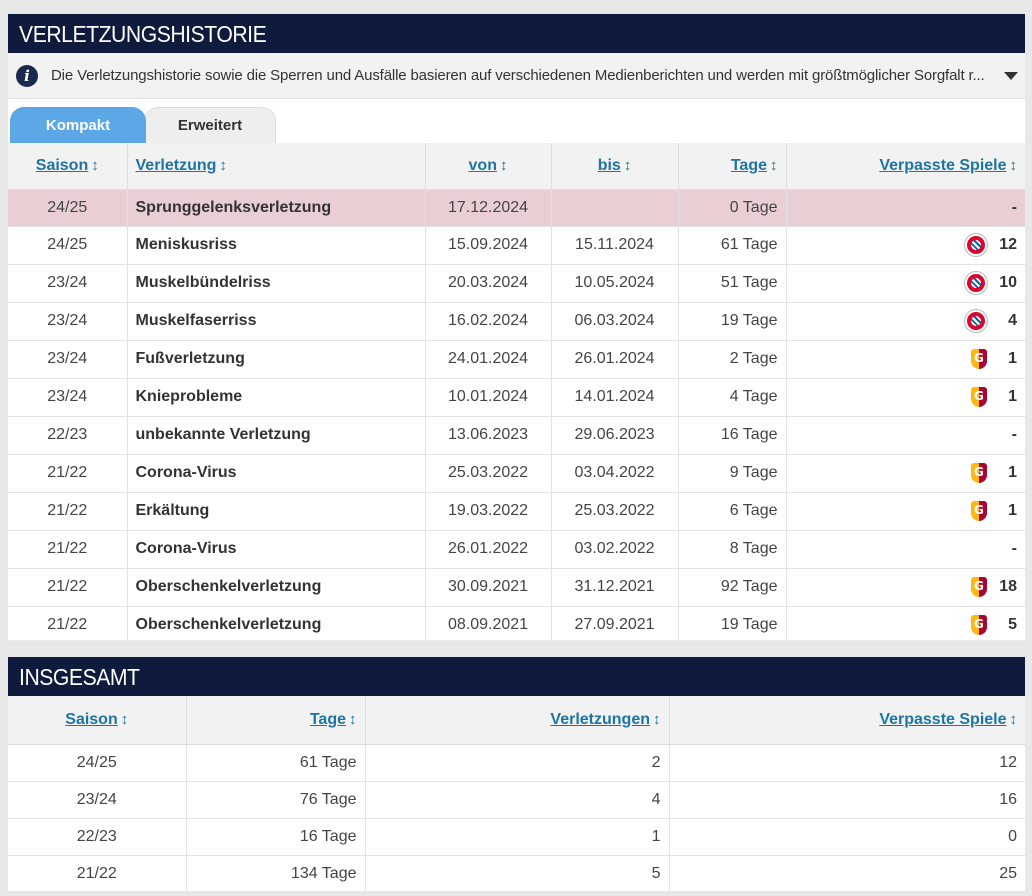  Describe the element at coordinates (847, 874) in the screenshot. I see `missed-games-cell: 25` at that location.